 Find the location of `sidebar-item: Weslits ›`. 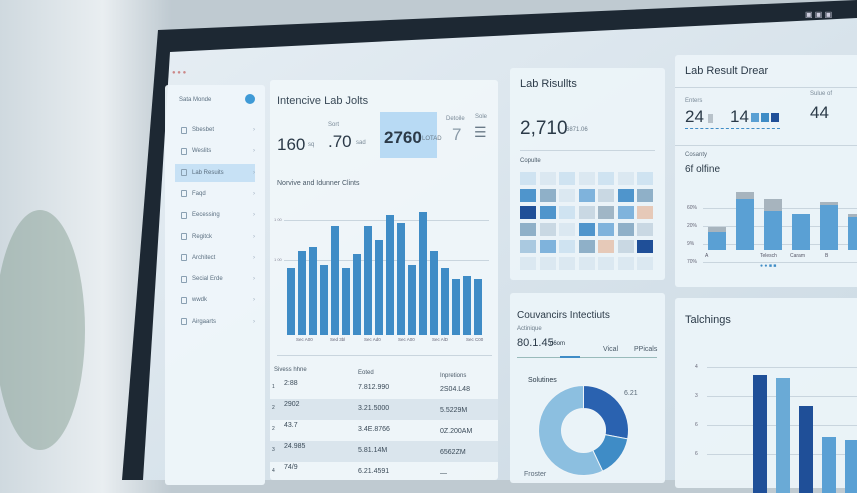

sidebar-item: Weslits › is located at coordinates (215, 151).